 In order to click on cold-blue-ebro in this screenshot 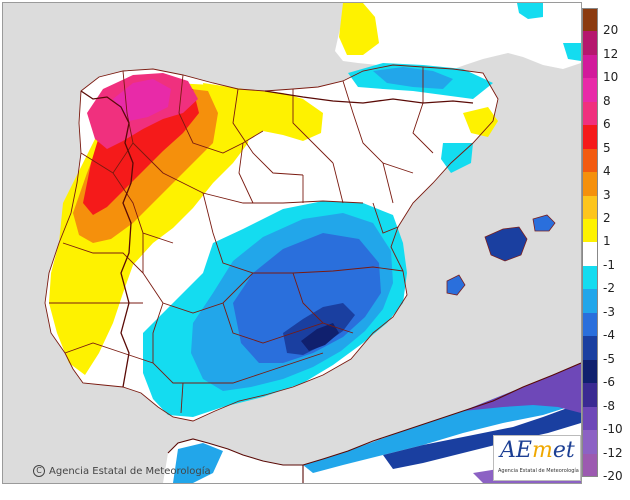, I will do `click(413, 78)`.